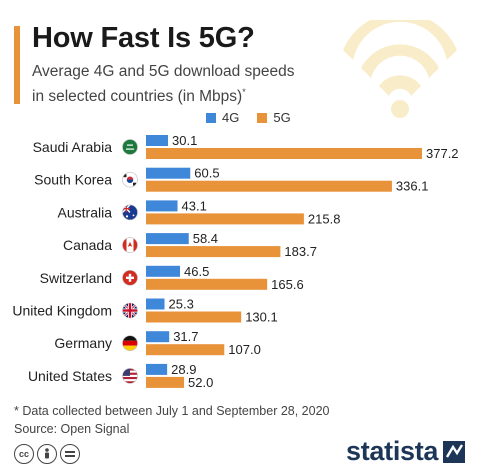 The image size is (480, 472). What do you see at coordinates (85, 212) in the screenshot?
I see `category-label: Australia` at bounding box center [85, 212].